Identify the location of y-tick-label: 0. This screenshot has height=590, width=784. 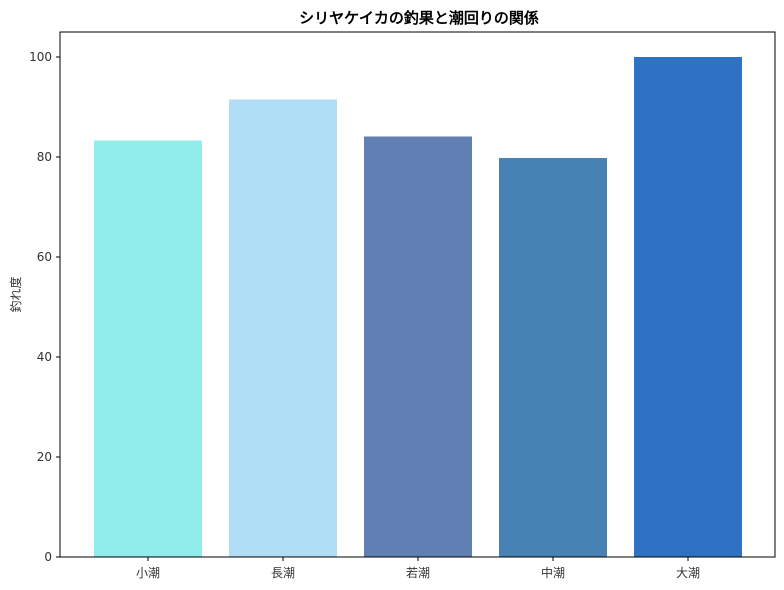
(48, 557).